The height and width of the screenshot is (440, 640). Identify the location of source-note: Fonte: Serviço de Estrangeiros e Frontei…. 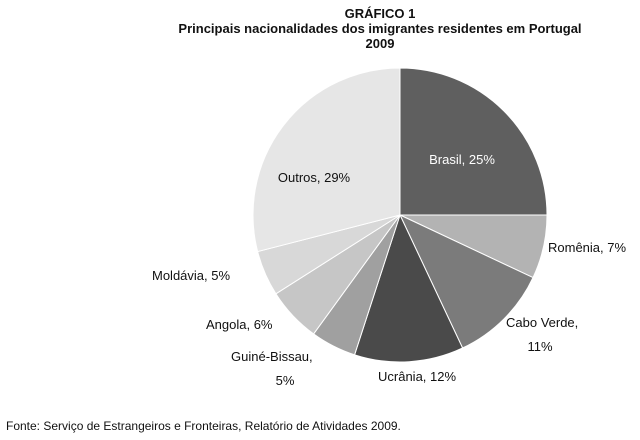
(203, 426).